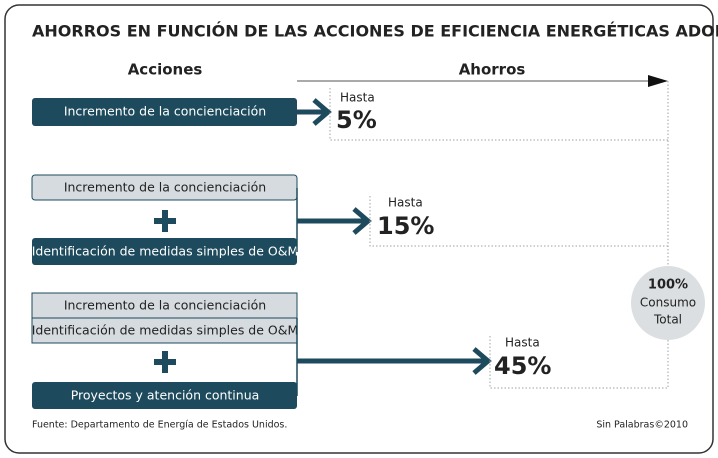 This screenshot has width=718, height=458. What do you see at coordinates (522, 366) in the screenshot?
I see `savings-value: 45%` at bounding box center [522, 366].